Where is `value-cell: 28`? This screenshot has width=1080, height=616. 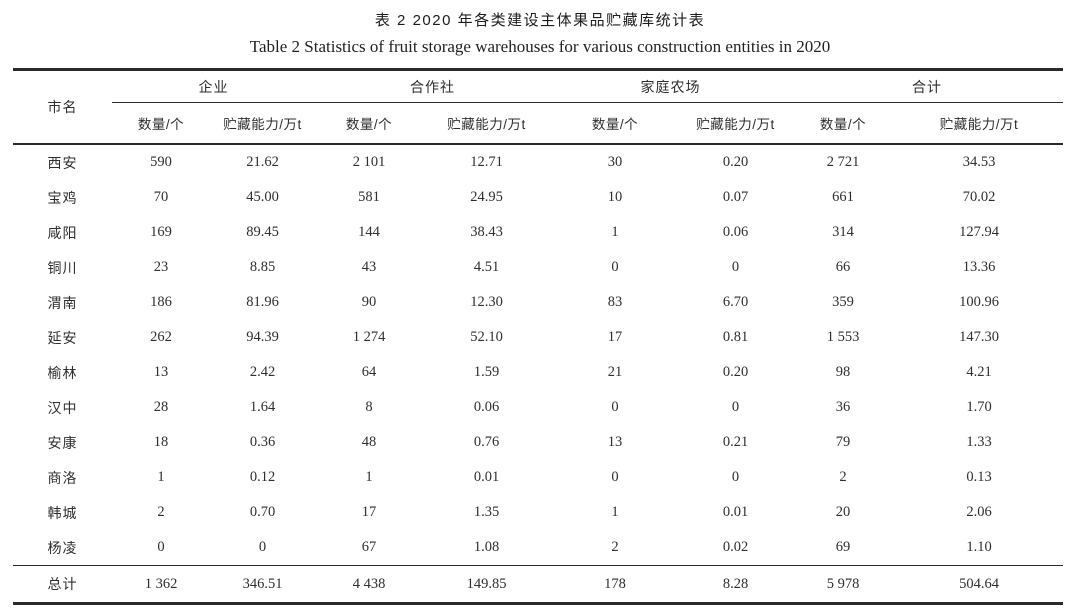 value-cell: 28 is located at coordinates (161, 407).